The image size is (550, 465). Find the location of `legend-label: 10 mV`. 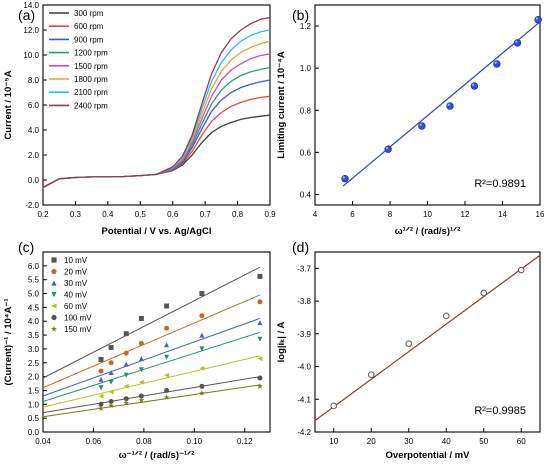

legend-label: 10 mV is located at coordinates (76, 260).